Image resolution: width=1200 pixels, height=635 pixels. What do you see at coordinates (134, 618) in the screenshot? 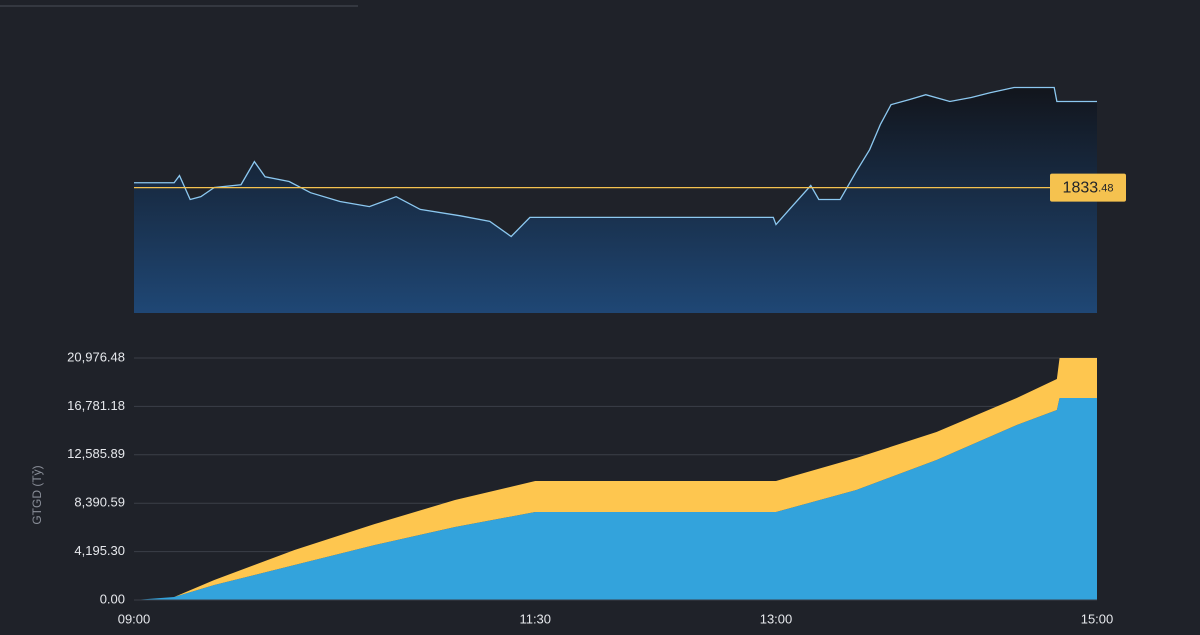
I see `x-tick-label: 09:00` at bounding box center [134, 618].